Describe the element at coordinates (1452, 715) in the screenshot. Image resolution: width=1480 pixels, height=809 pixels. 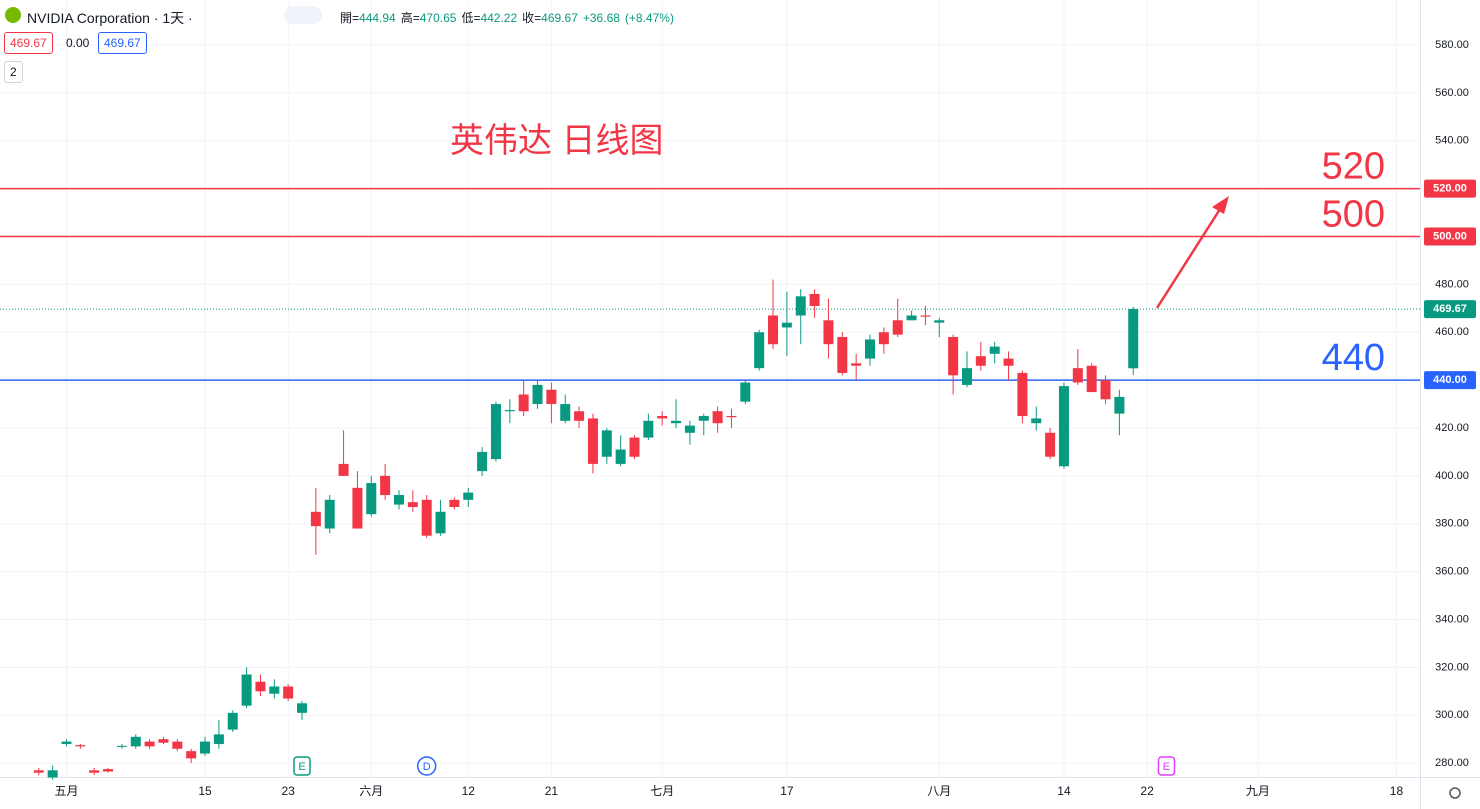
I see `y-tick-label: 300.00` at that location.